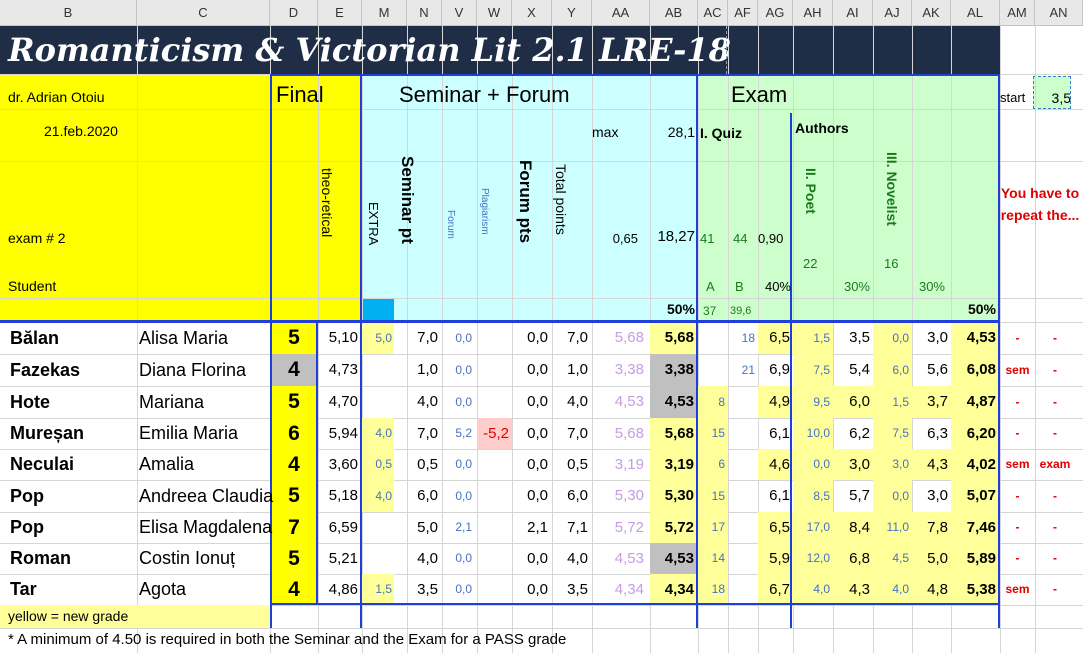 This screenshot has height=653, width=1083. What do you see at coordinates (427, 337) in the screenshot?
I see `seminar-points: 7,0` at bounding box center [427, 337].